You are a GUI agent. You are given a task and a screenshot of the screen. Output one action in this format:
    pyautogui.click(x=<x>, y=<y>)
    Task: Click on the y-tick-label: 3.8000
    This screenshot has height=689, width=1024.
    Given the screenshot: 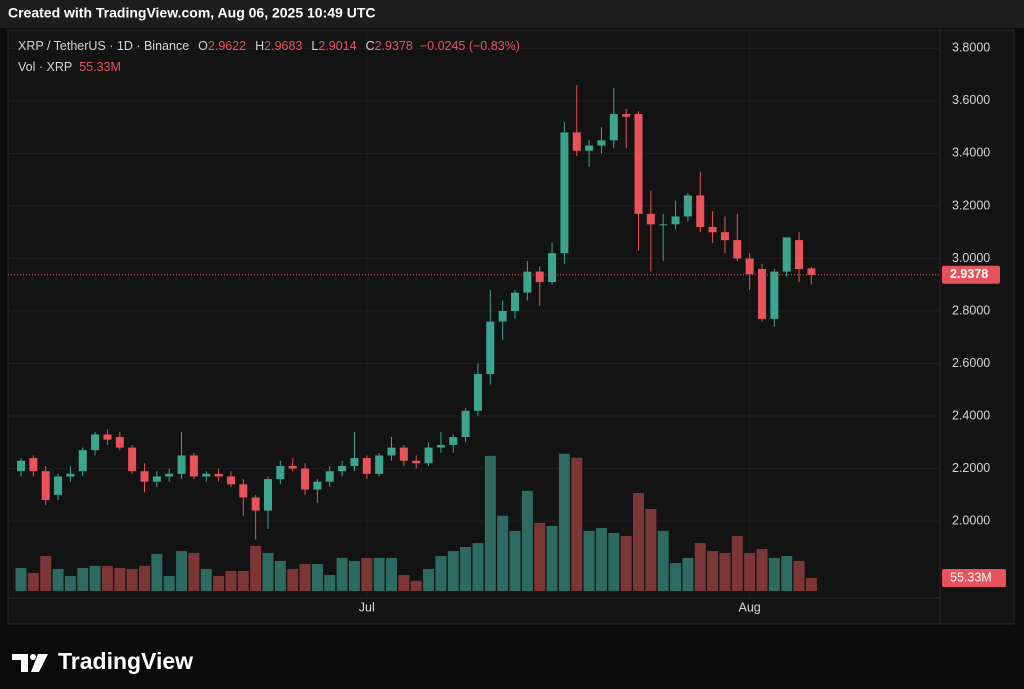 What is the action you would take?
    pyautogui.click(x=971, y=48)
    